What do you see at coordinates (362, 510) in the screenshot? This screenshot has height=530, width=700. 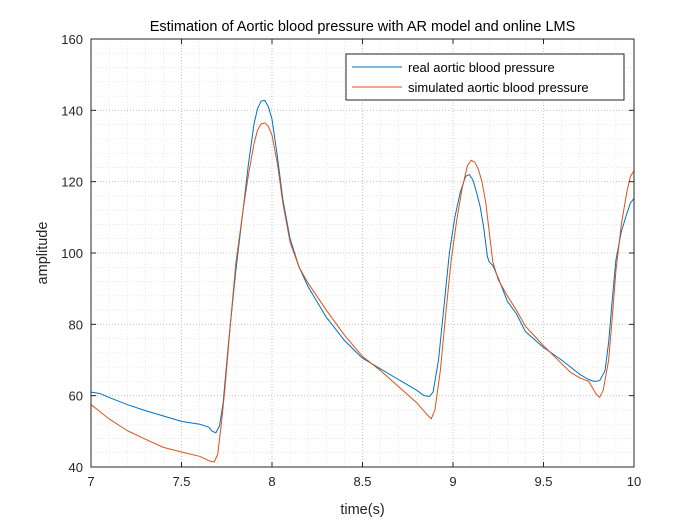 I see `x-axis-label: time(s)` at bounding box center [362, 510].